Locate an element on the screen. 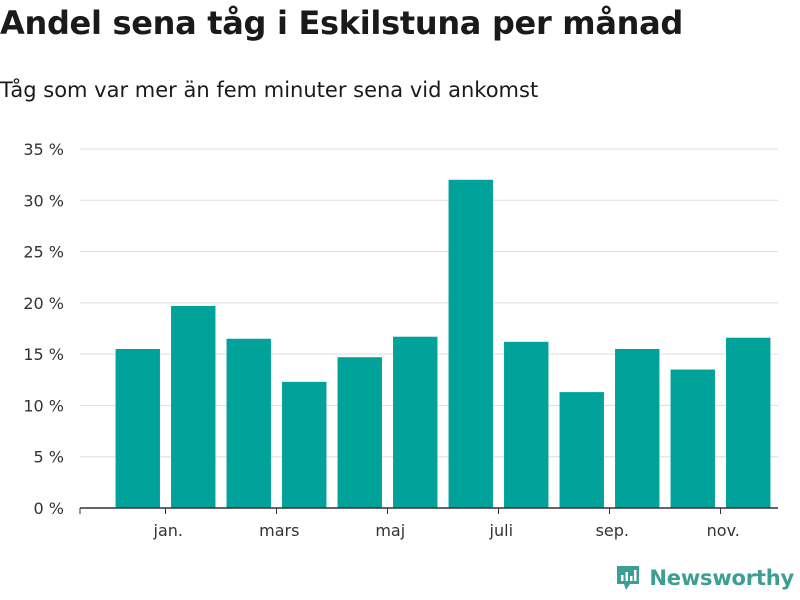 The width and height of the screenshot is (800, 600). bar-jan is located at coordinates (193, 406).